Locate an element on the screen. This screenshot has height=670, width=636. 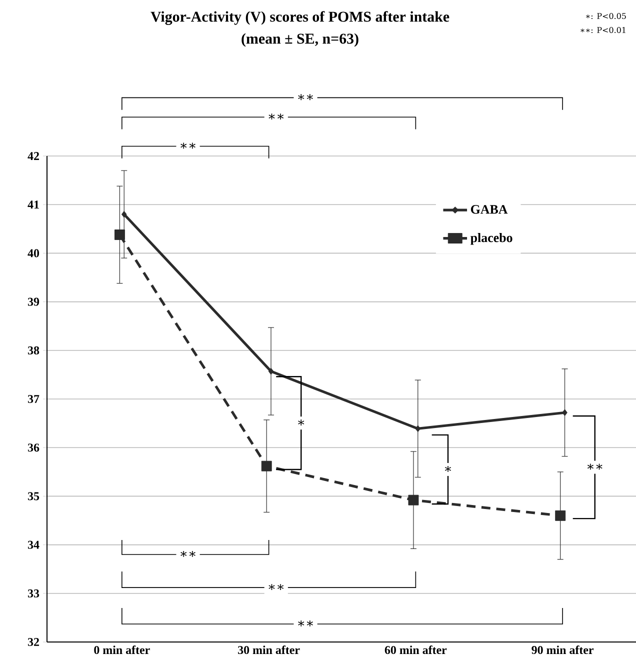
y-tick-label: 34 is located at coordinates (34, 544).